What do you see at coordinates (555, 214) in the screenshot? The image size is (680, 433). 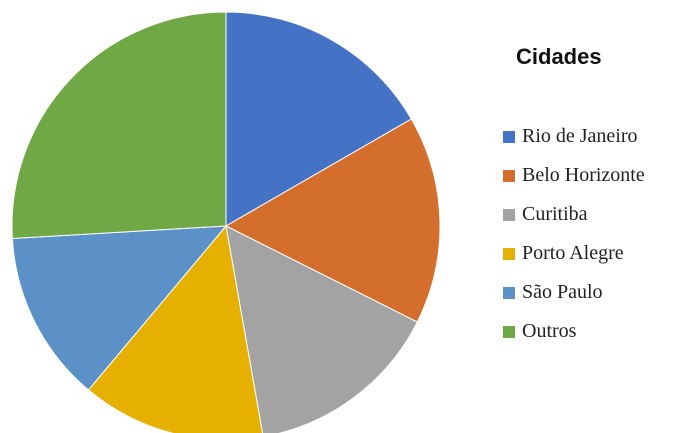 I see `legend-label: Curitiba` at bounding box center [555, 214].